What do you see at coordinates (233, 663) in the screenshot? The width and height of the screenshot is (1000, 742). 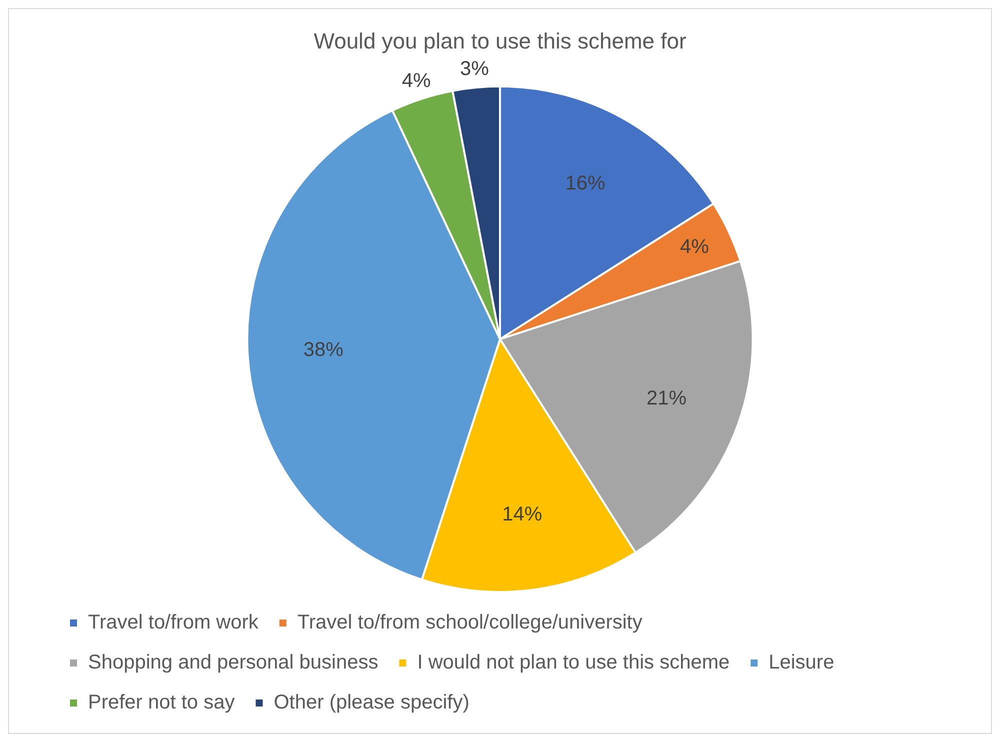 I see `legend-label: Shopping and personal business` at bounding box center [233, 663].